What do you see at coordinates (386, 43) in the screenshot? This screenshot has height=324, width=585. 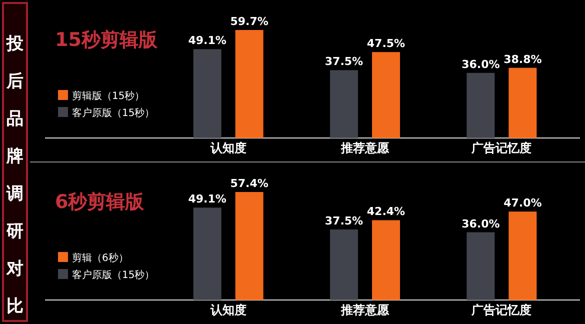 I see `data-label: 47.5%` at bounding box center [386, 43].